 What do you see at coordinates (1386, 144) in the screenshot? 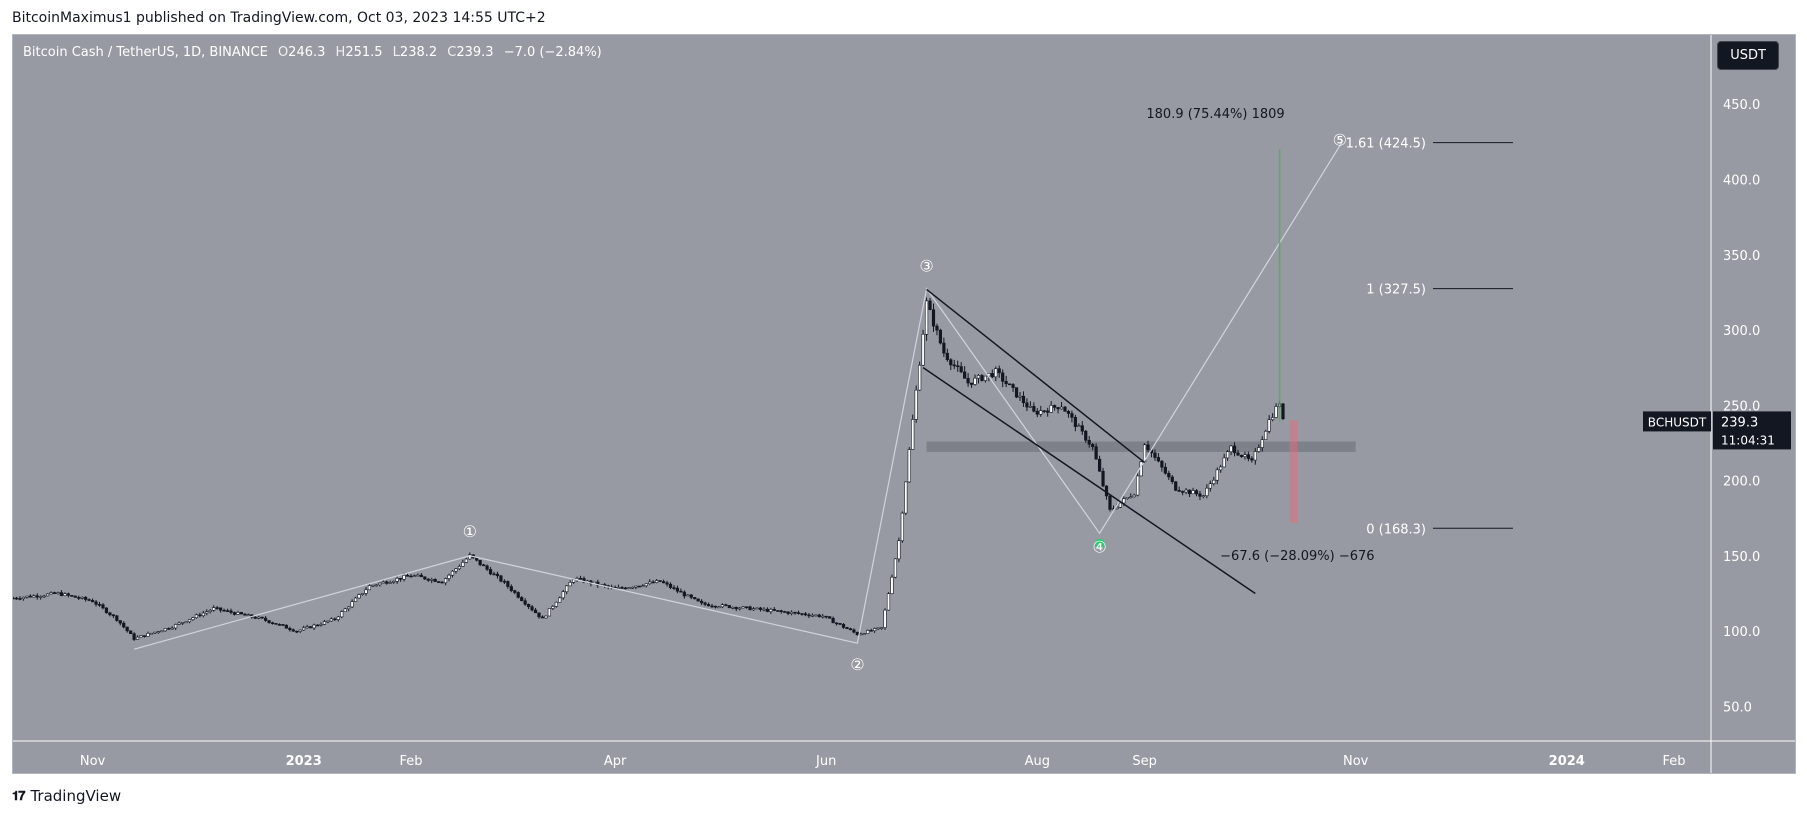
I see `fib-level-label: 1.61 (424.5)` at bounding box center [1386, 144].